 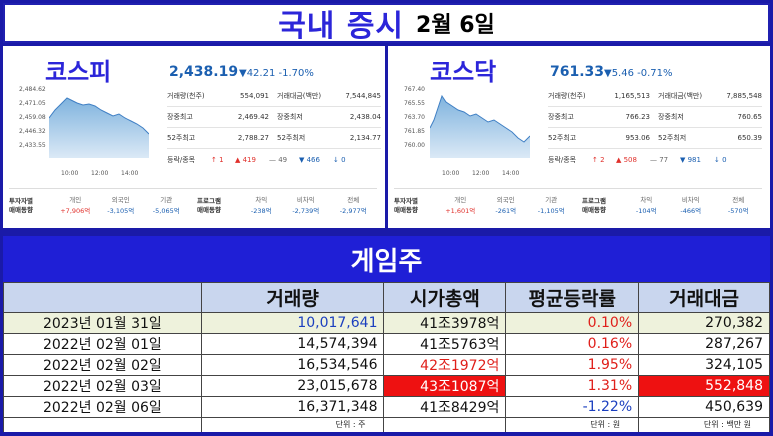 I want to click on volume-unit: 단위 : 주, so click(x=292, y=424).